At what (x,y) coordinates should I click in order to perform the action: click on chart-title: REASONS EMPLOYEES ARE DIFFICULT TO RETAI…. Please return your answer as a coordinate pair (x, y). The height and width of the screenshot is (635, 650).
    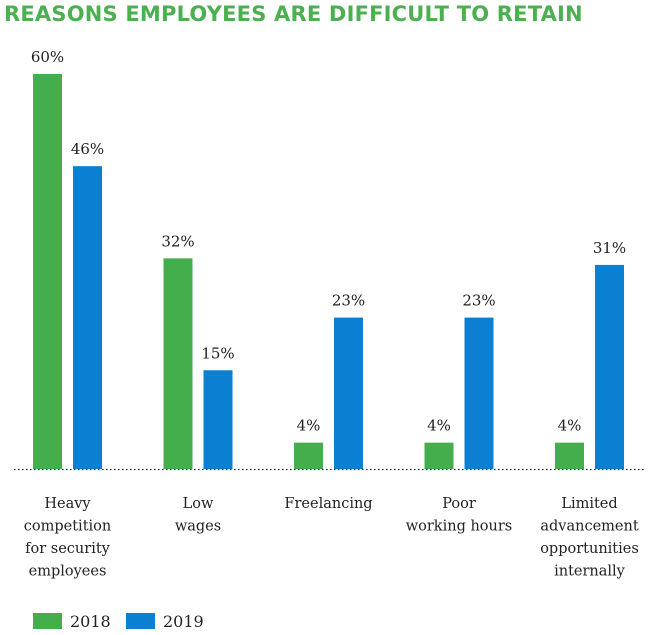
    Looking at the image, I should click on (293, 14).